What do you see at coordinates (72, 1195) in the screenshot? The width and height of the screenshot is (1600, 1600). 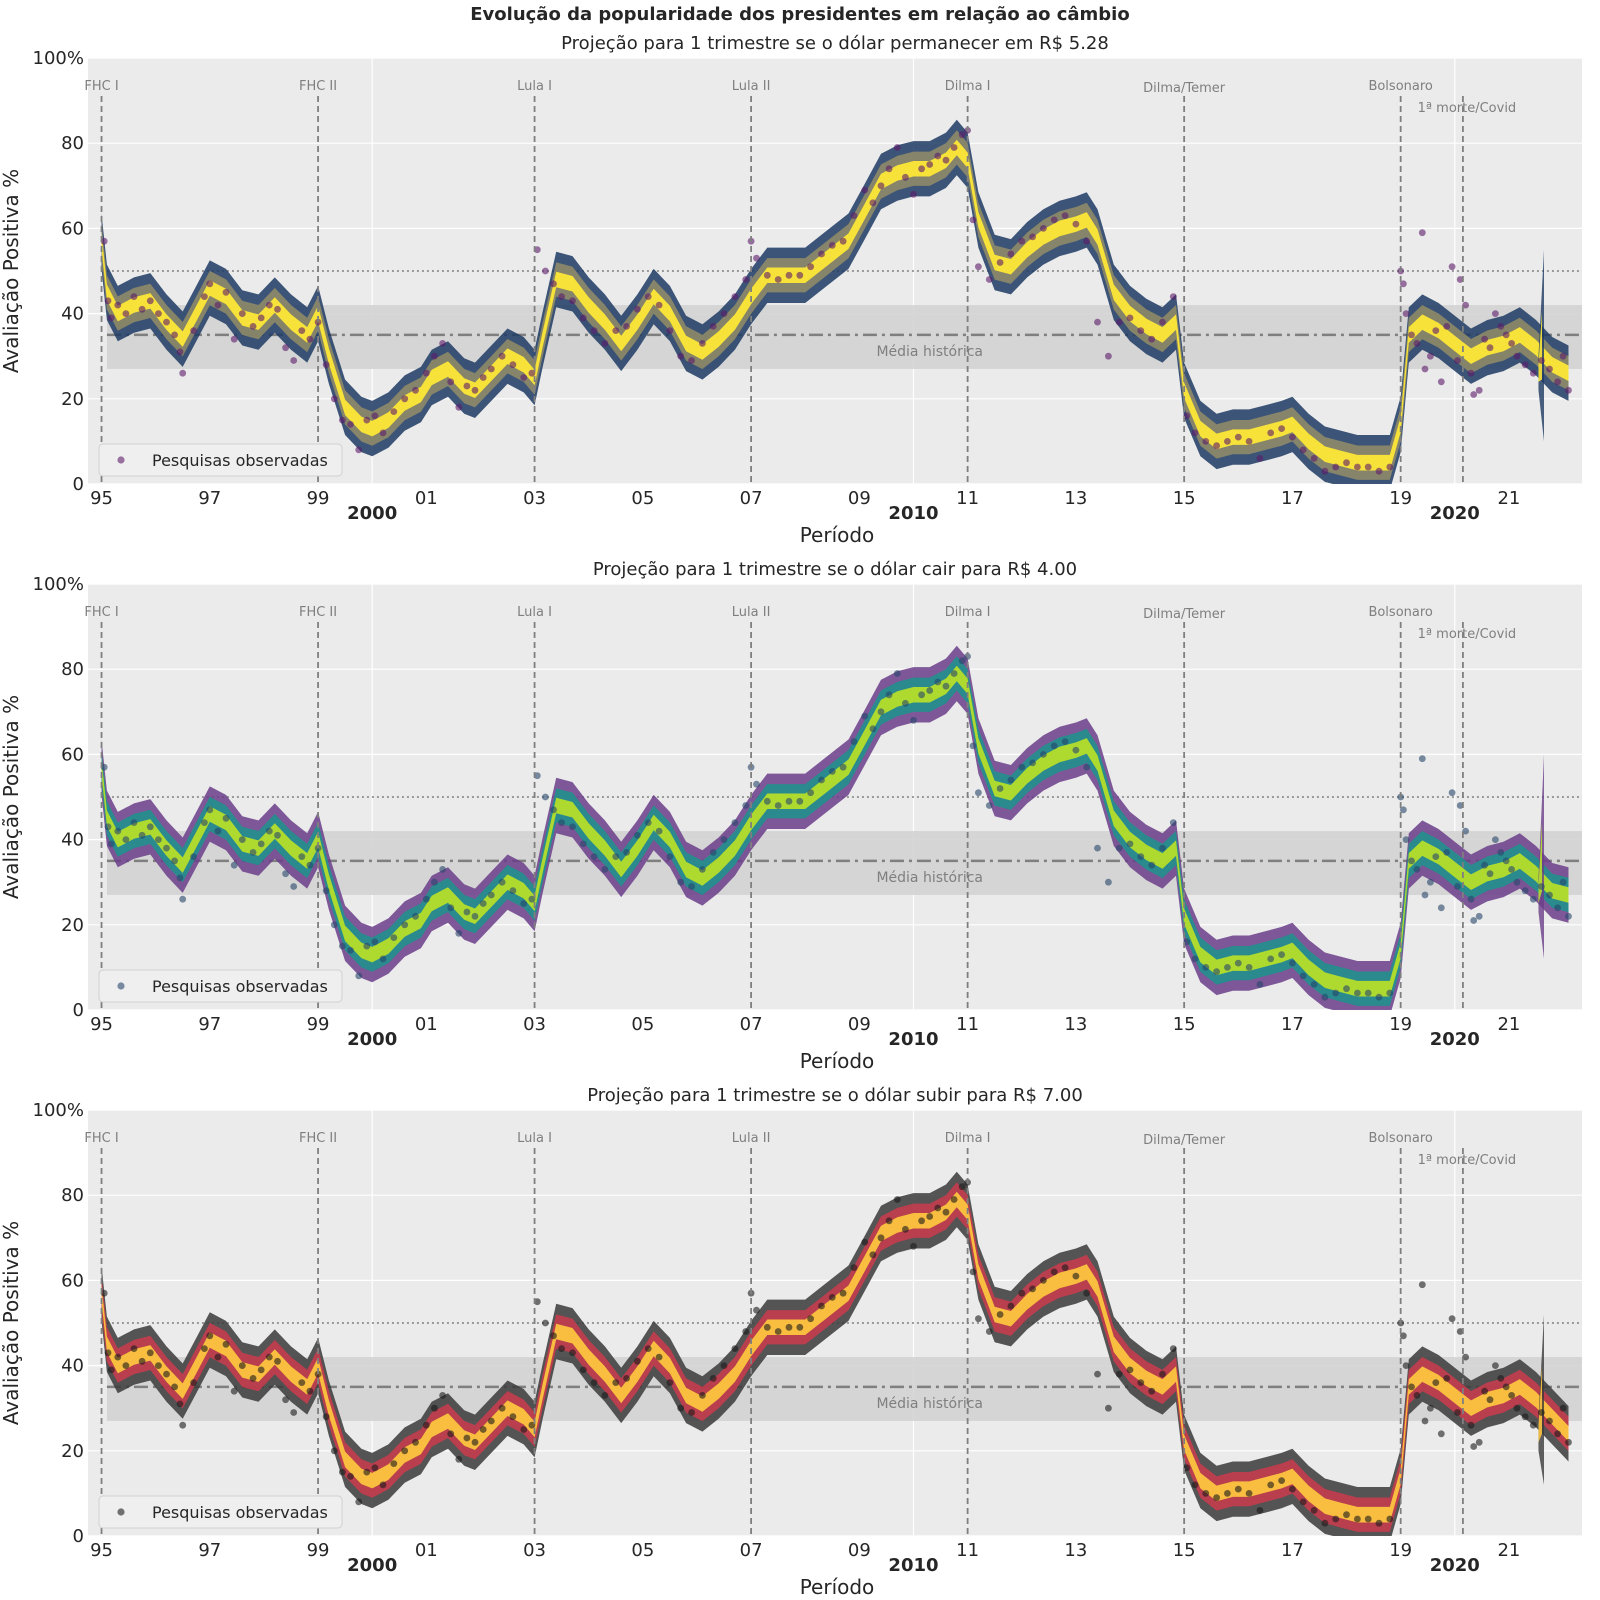 I see `y-tick-label: 80` at bounding box center [72, 1195].